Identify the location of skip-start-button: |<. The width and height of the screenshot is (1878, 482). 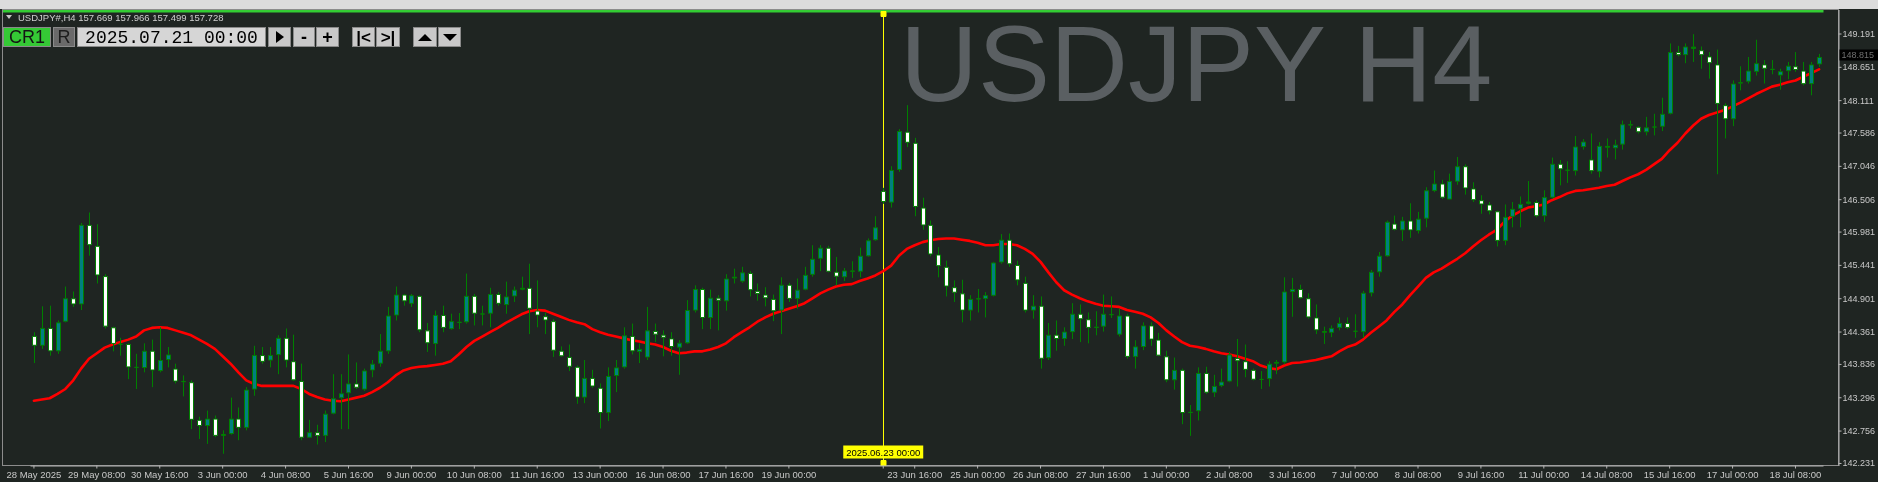
(363, 37).